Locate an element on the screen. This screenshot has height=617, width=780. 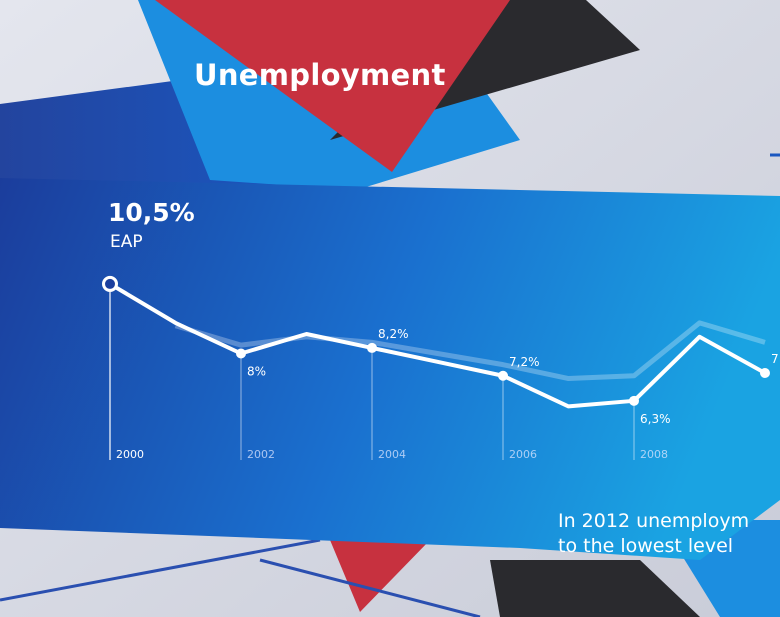
caption-line-1: In 2012 unemploym is located at coordinates (654, 521).